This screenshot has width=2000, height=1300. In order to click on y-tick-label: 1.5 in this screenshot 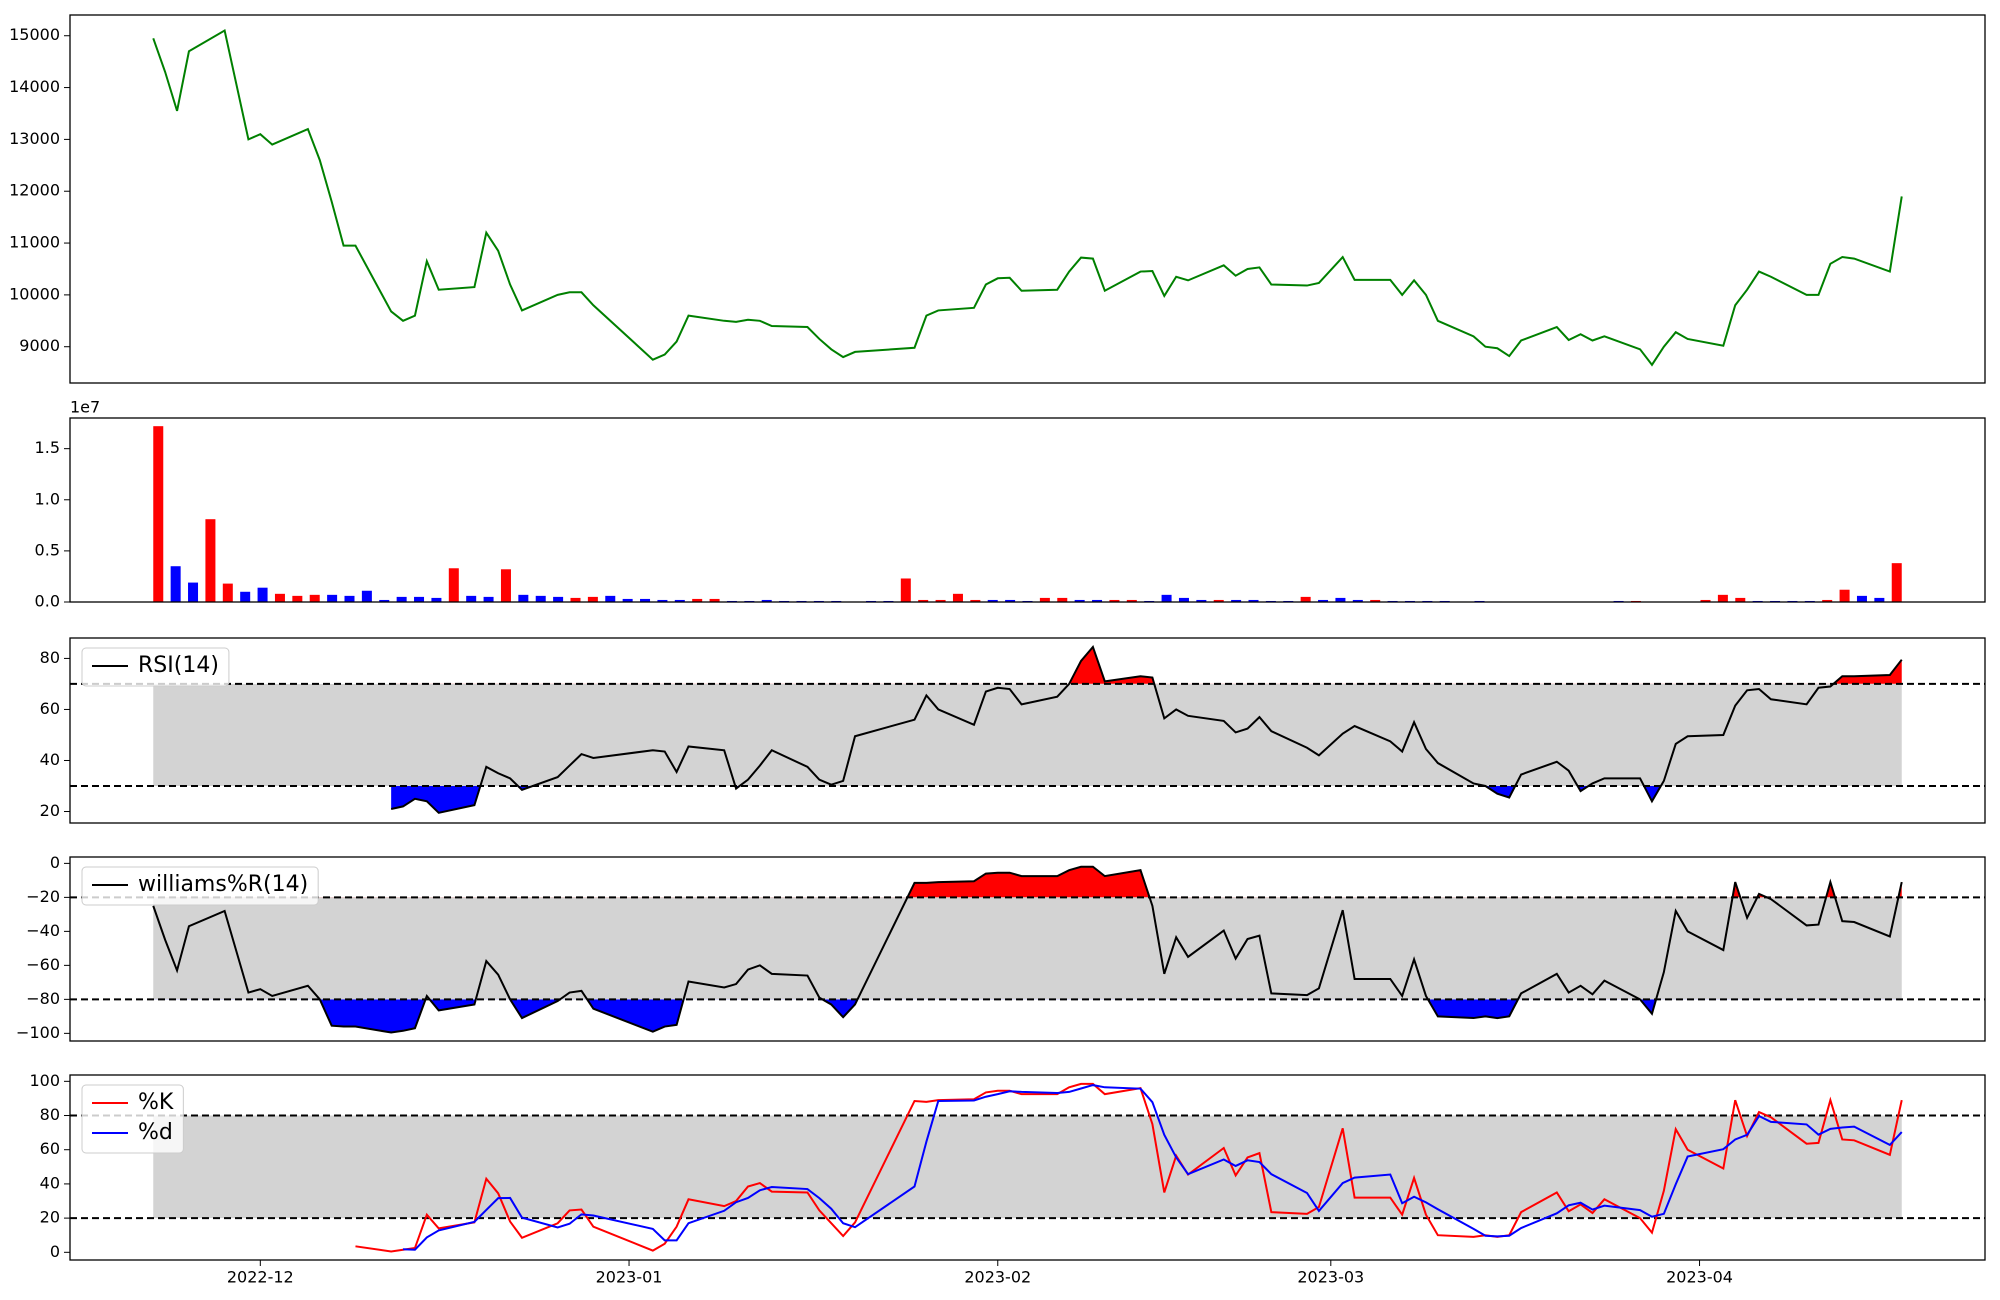, I will do `click(47, 447)`.